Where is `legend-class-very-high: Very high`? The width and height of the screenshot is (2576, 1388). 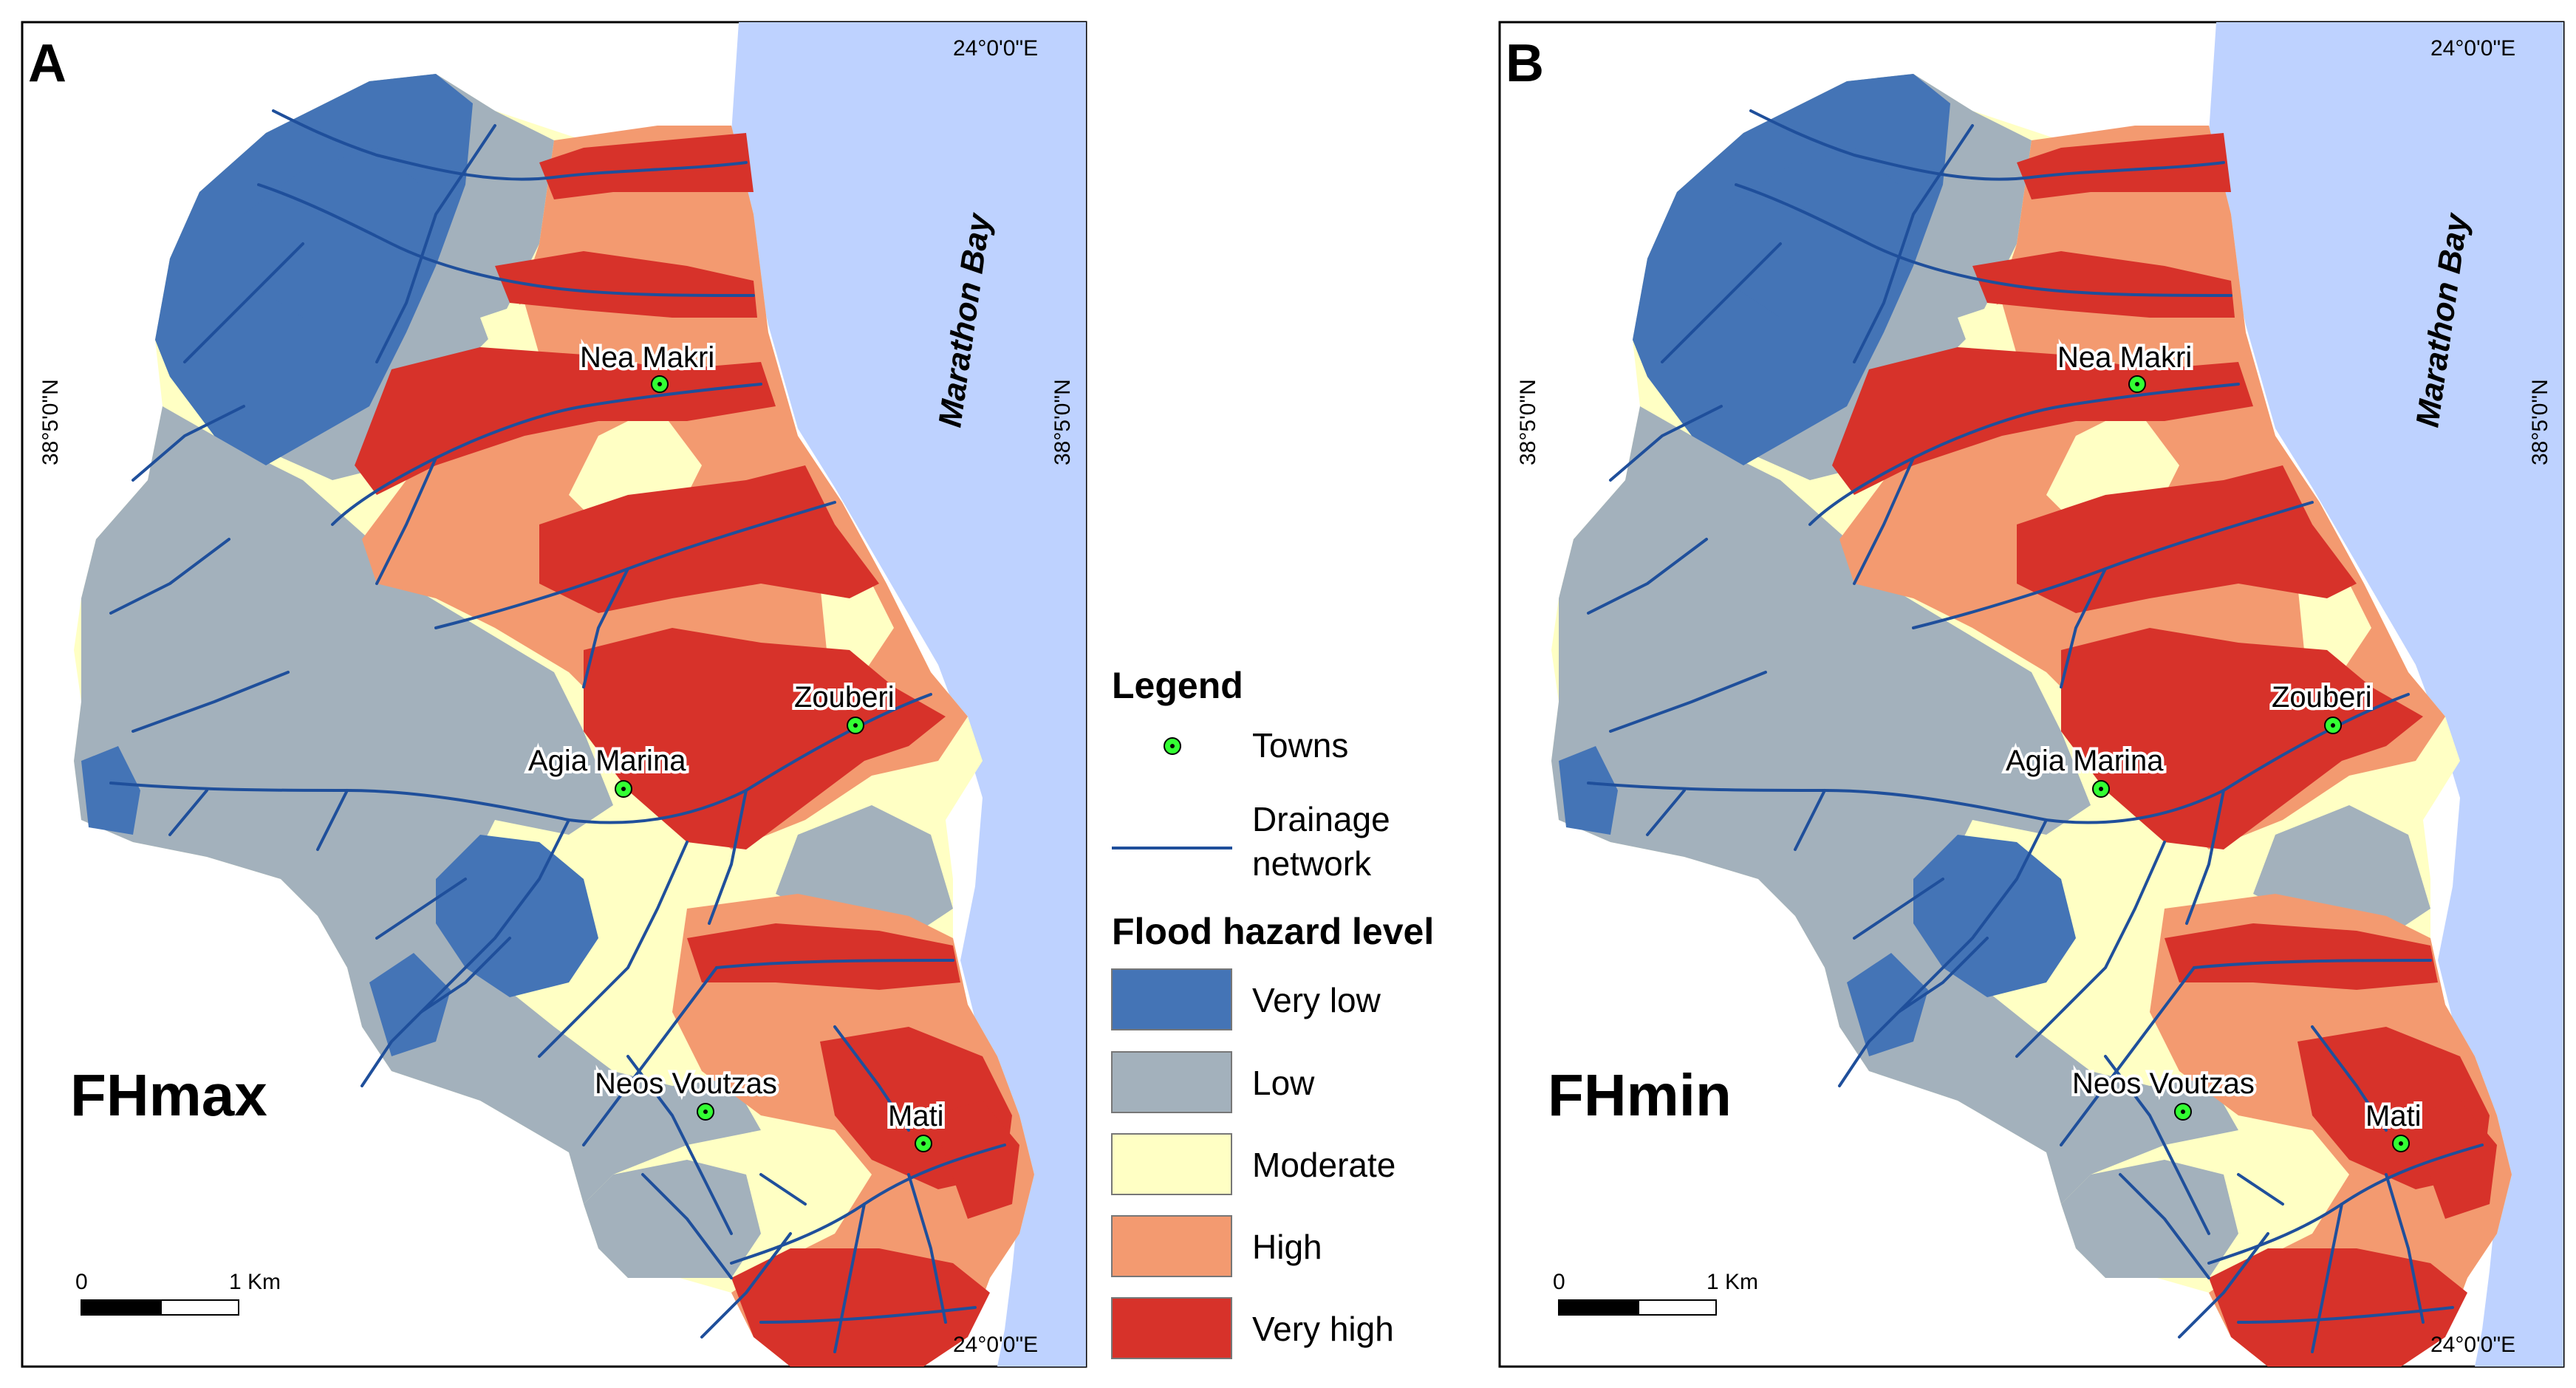 legend-class-very-high: Very high is located at coordinates (1252, 1328).